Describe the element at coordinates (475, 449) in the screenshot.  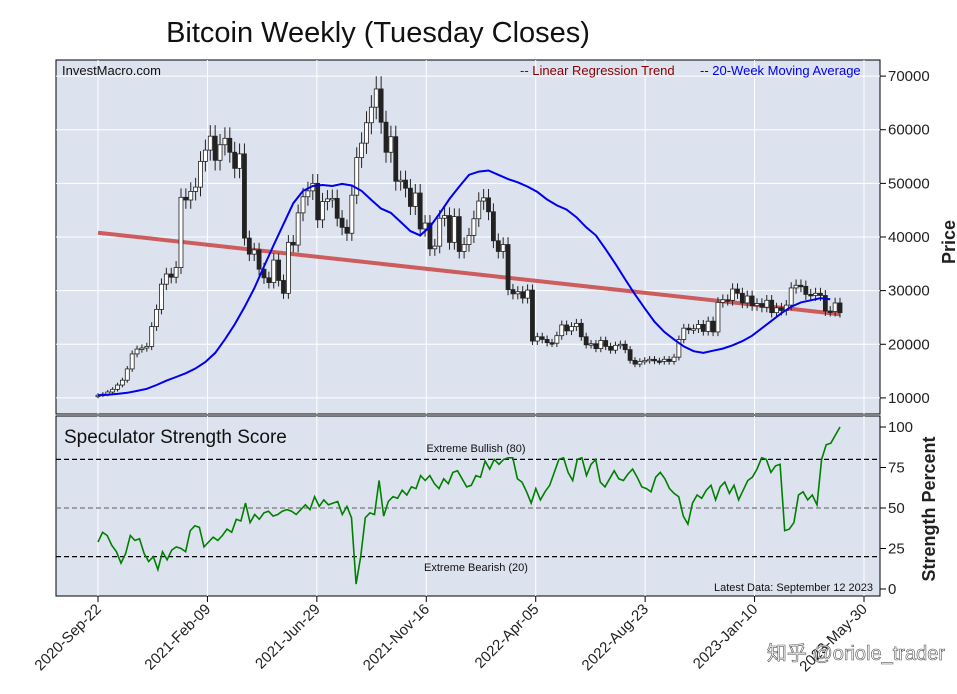
I see `extreme-bullish-label: Extreme Bullish (80)` at that location.